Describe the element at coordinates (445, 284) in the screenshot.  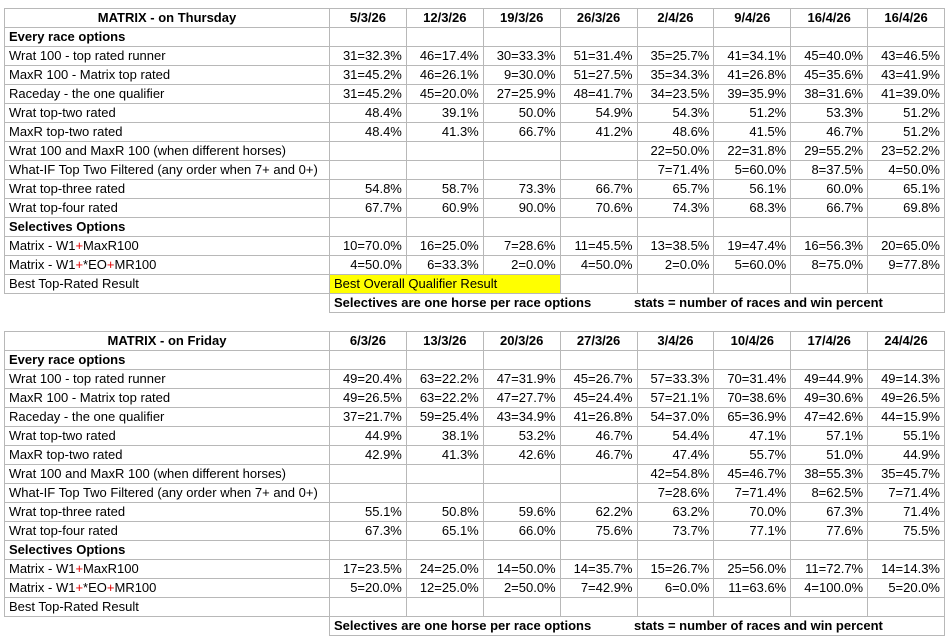
I see `best-overall-label: Best Overall Qualifier Result` at that location.